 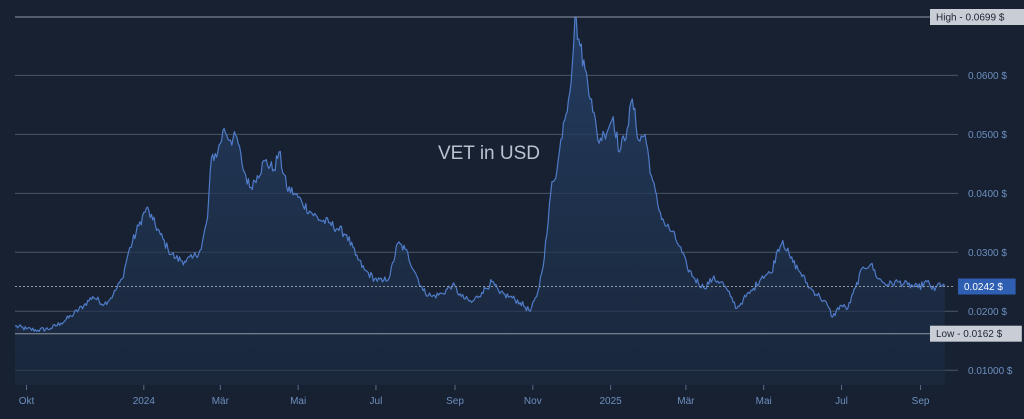 What do you see at coordinates (987, 135) in the screenshot?
I see `y-tick-label: 0.0500 $` at bounding box center [987, 135].